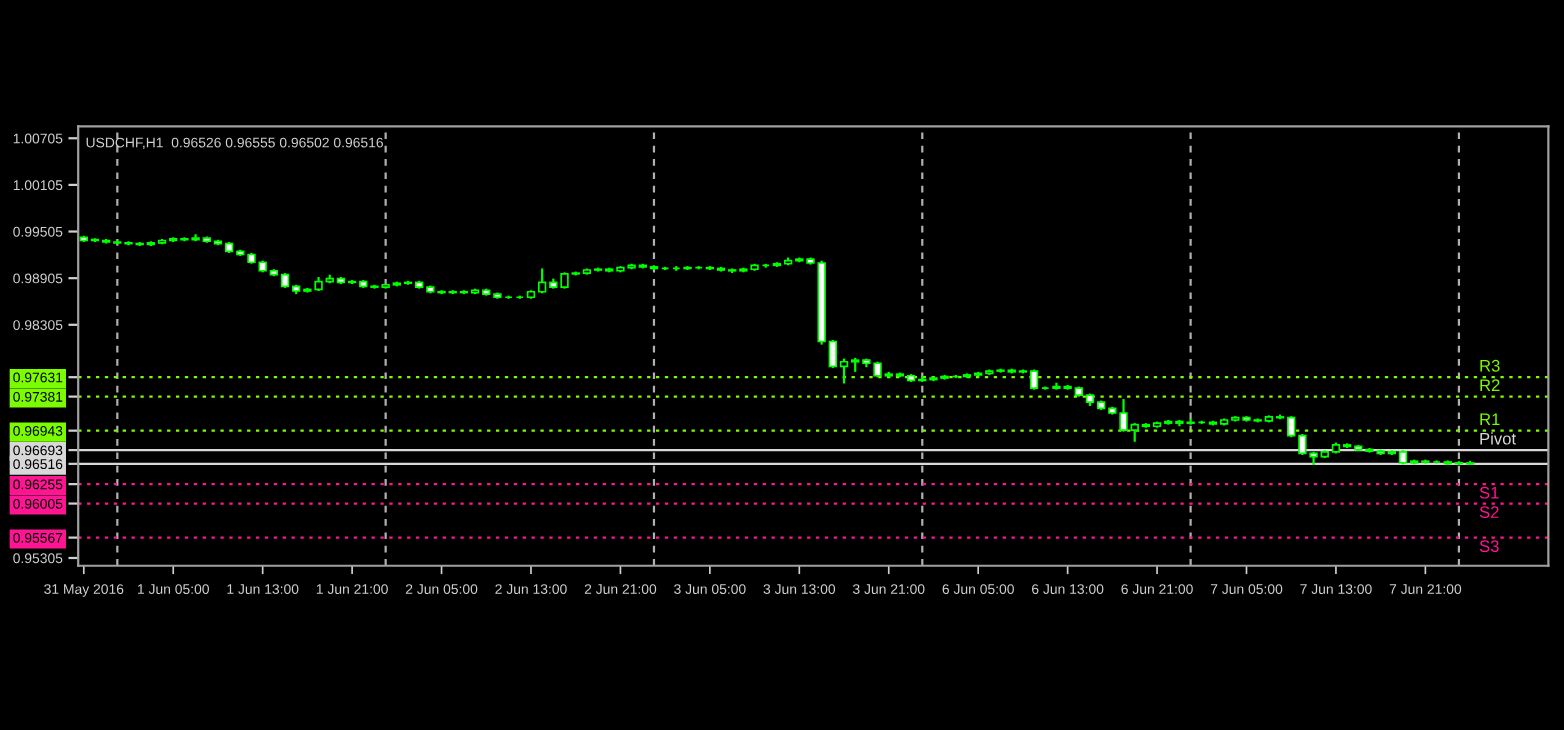 This screenshot has height=730, width=1564. I want to click on ref-line-label: S3, so click(1489, 546).